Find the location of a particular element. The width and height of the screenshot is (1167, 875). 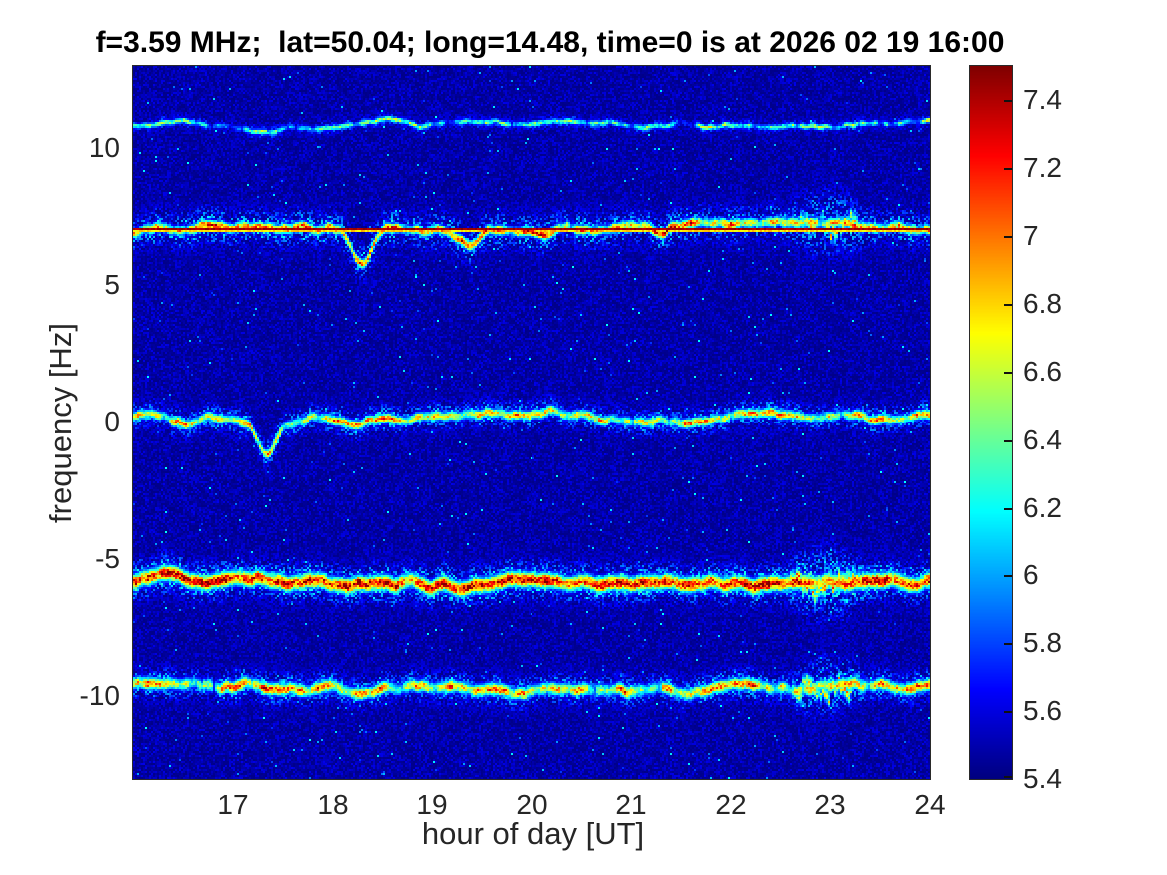

colorbar is located at coordinates (991, 422).